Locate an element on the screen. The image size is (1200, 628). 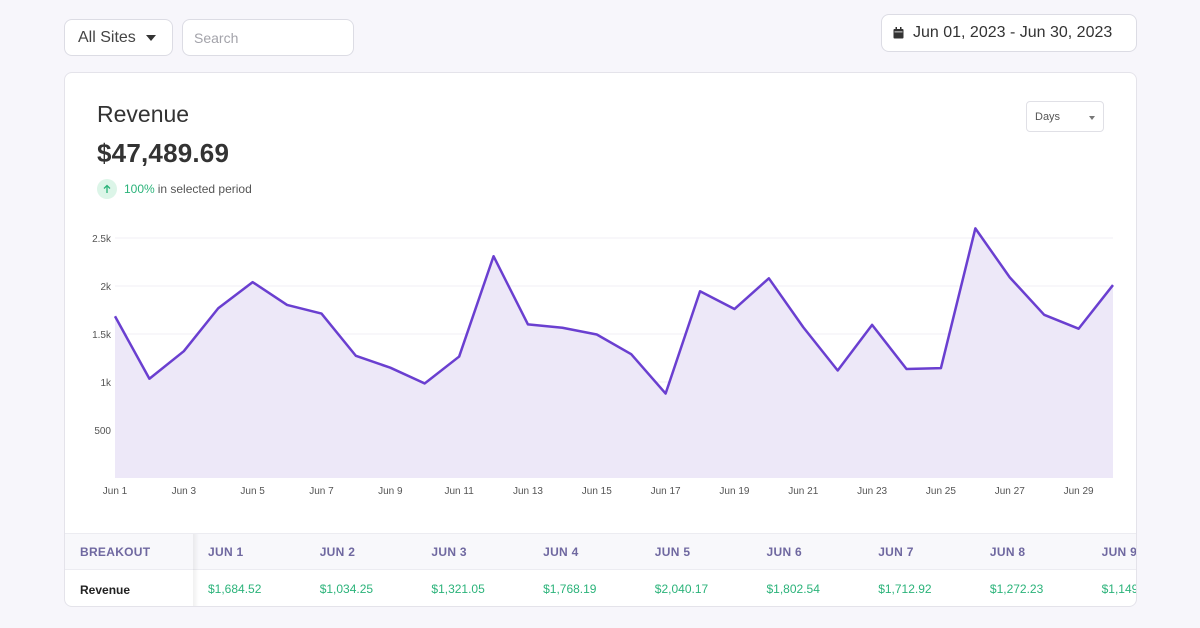
site-filter-dropdown: All Sites is located at coordinates (118, 37).